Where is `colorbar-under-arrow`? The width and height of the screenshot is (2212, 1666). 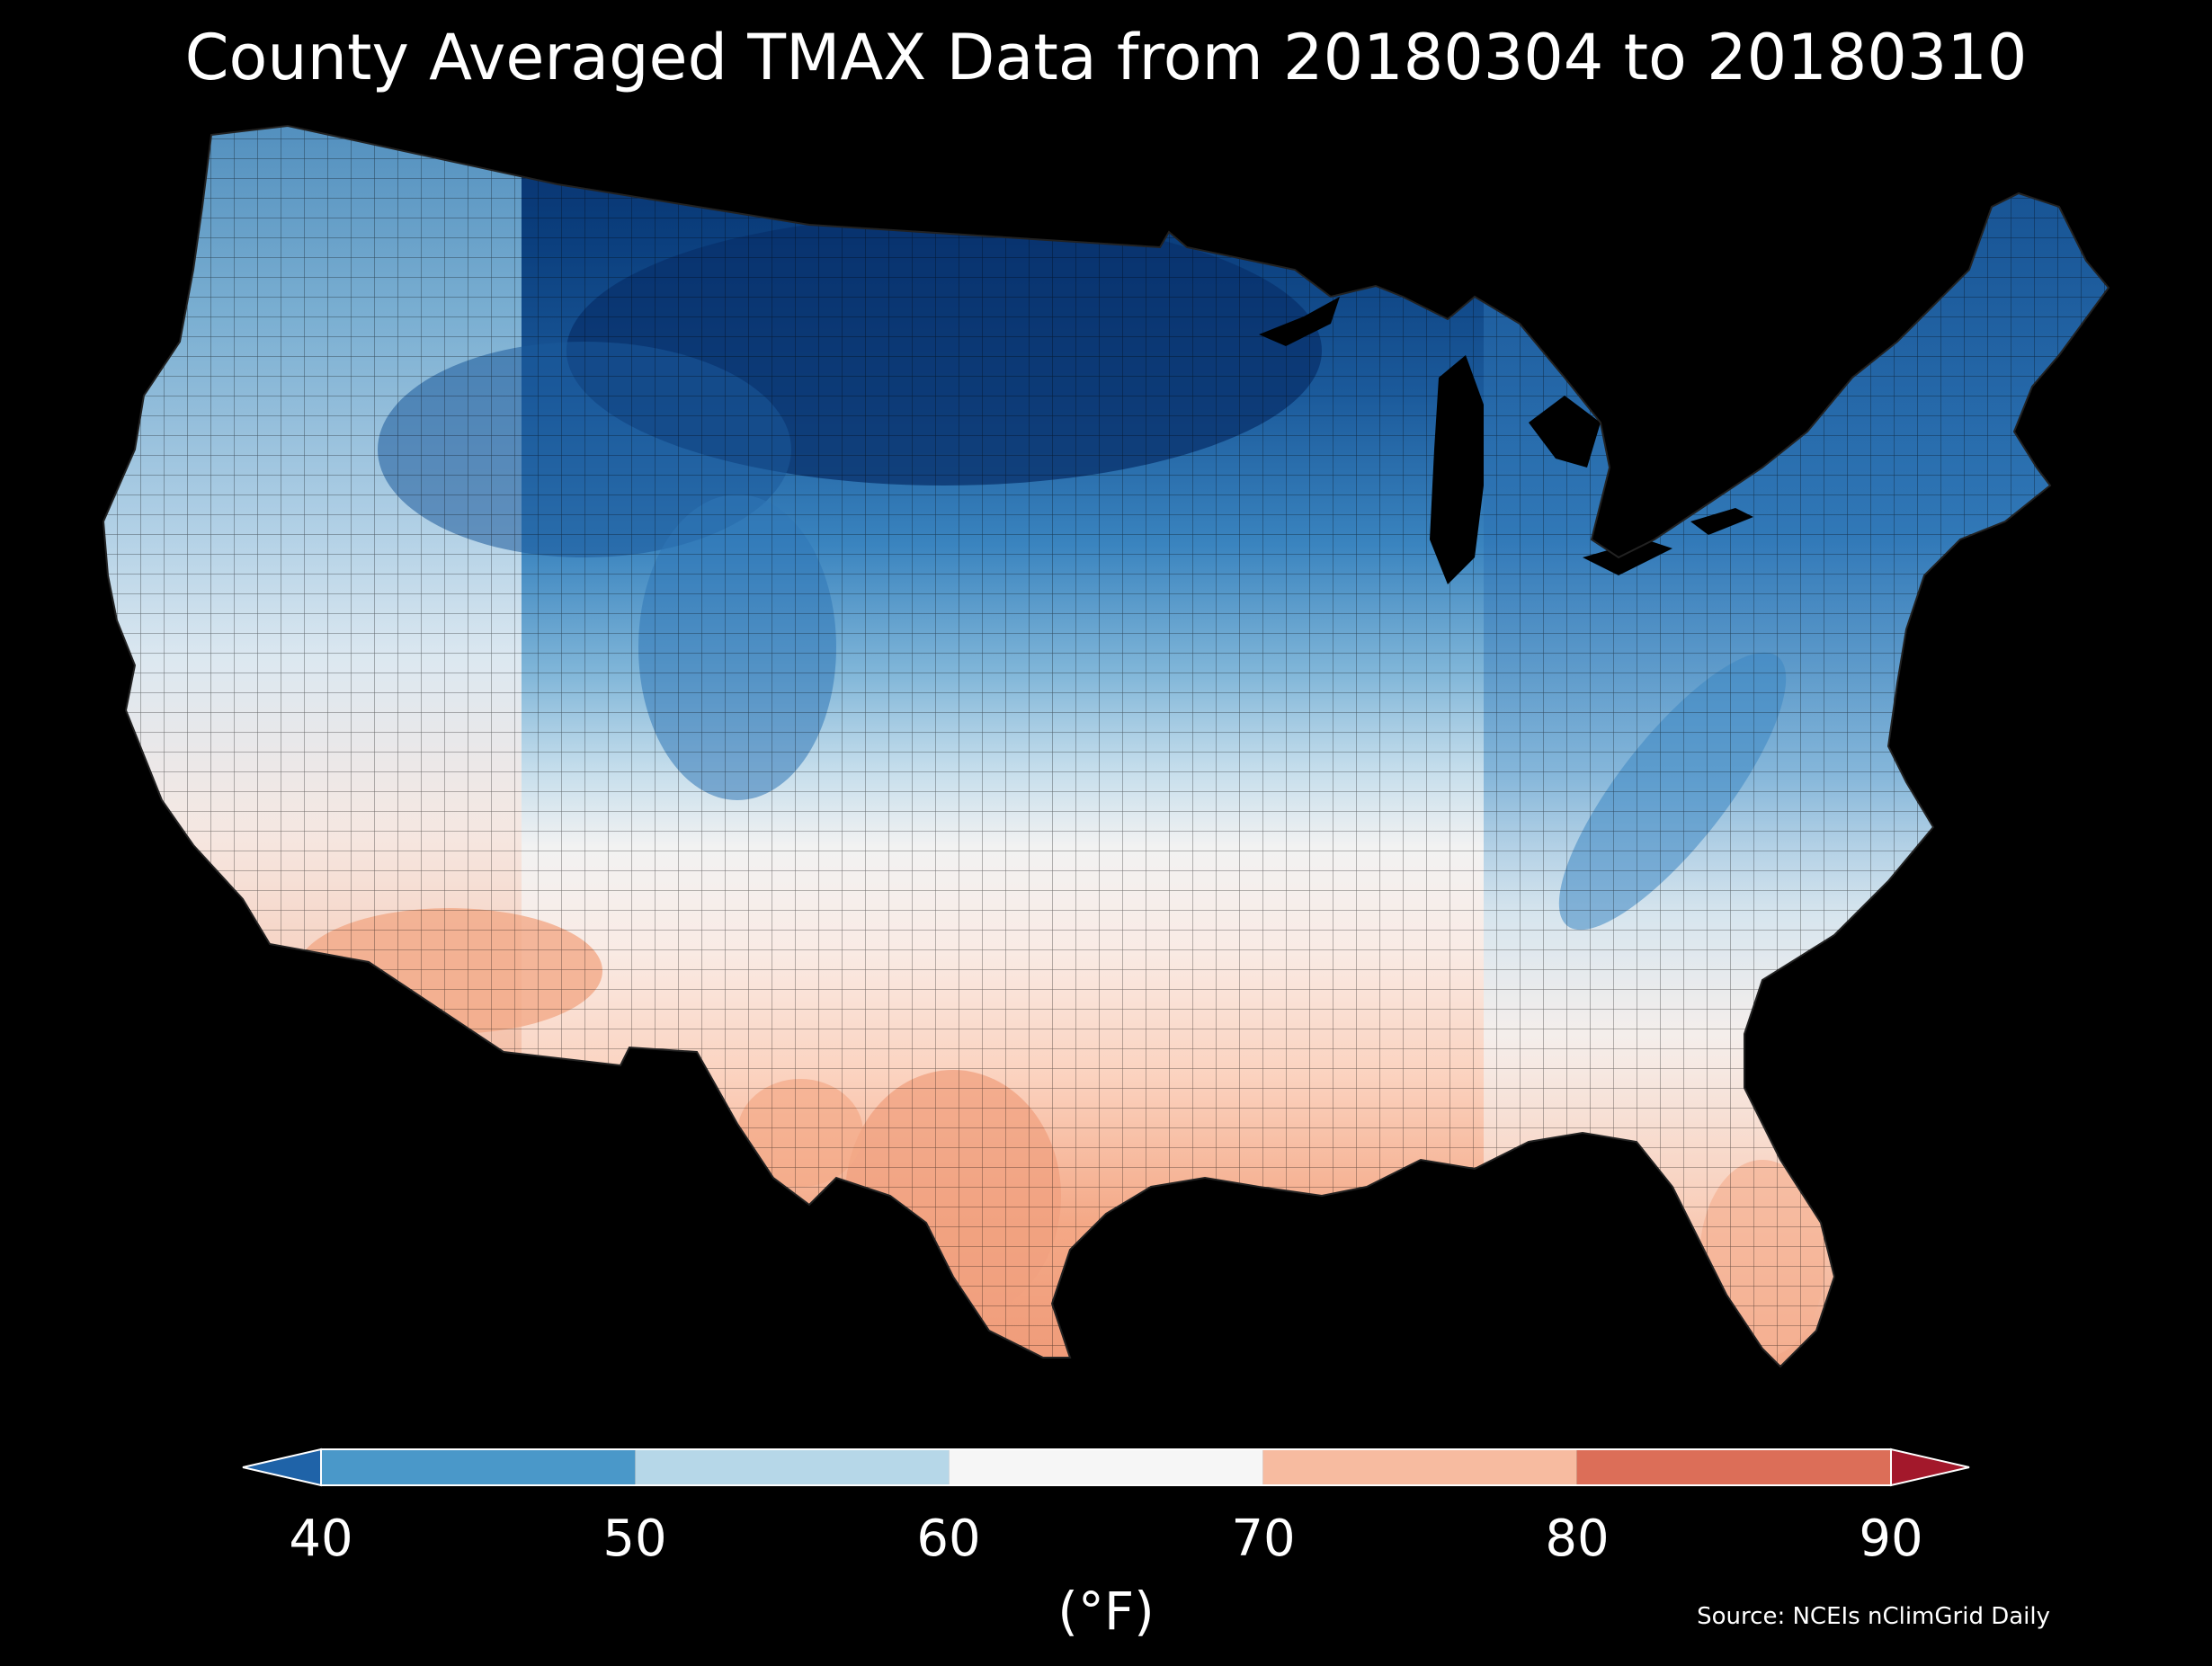
colorbar-under-arrow is located at coordinates (282, 1468).